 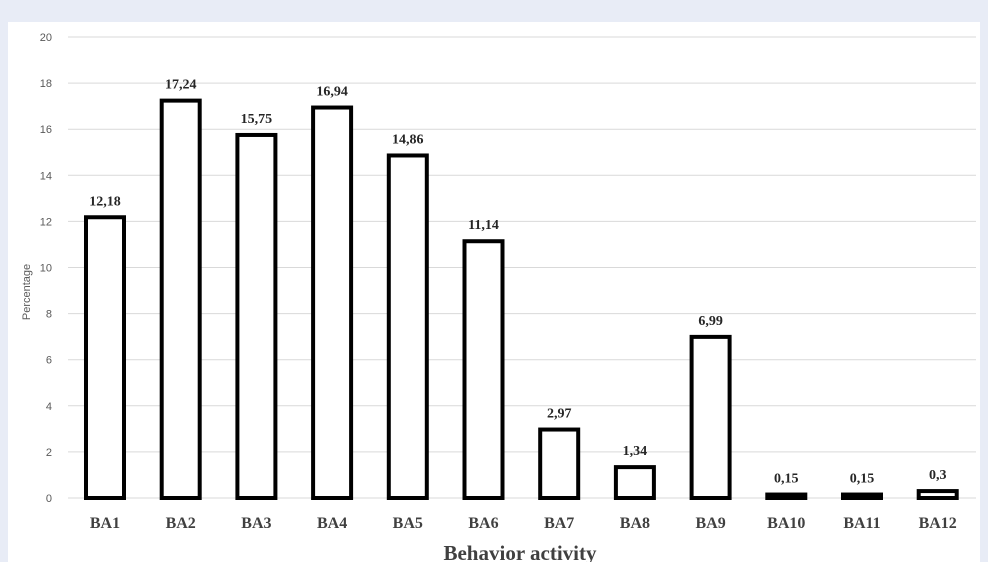 I want to click on y-tick-label: 16, so click(x=46, y=130).